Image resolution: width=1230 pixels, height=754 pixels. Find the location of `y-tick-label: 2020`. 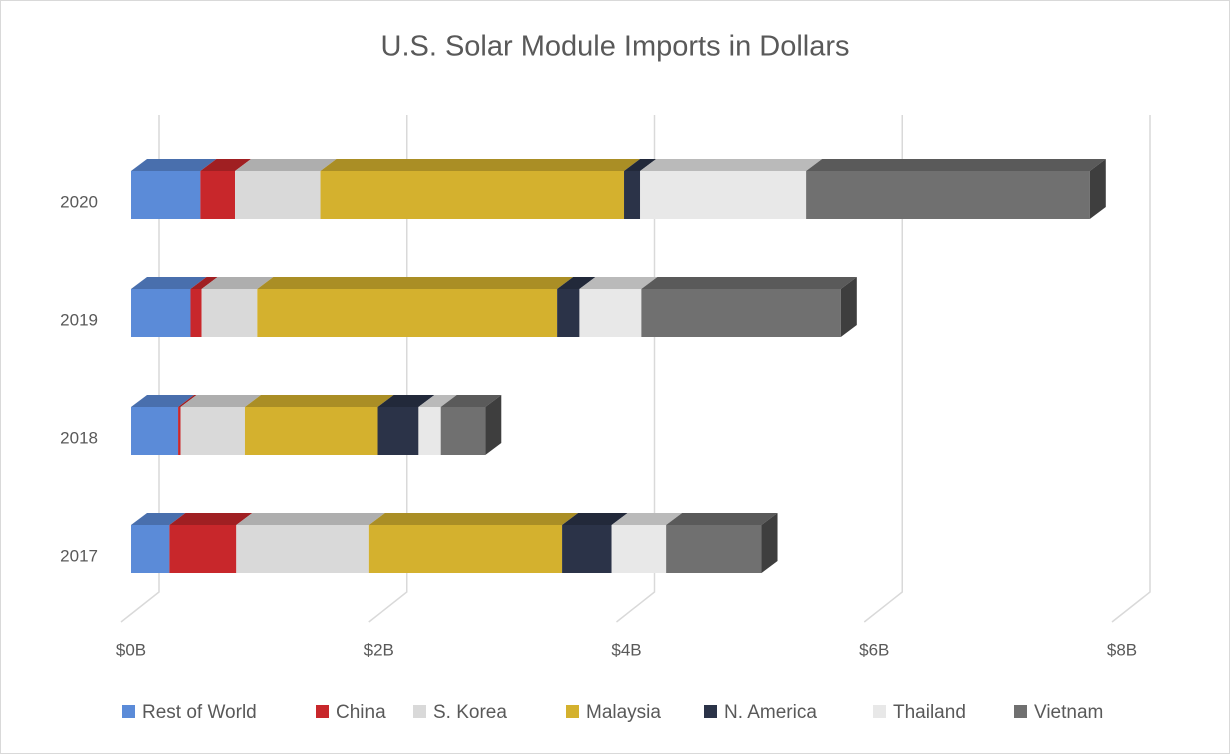

y-tick-label: 2020 is located at coordinates (79, 201).